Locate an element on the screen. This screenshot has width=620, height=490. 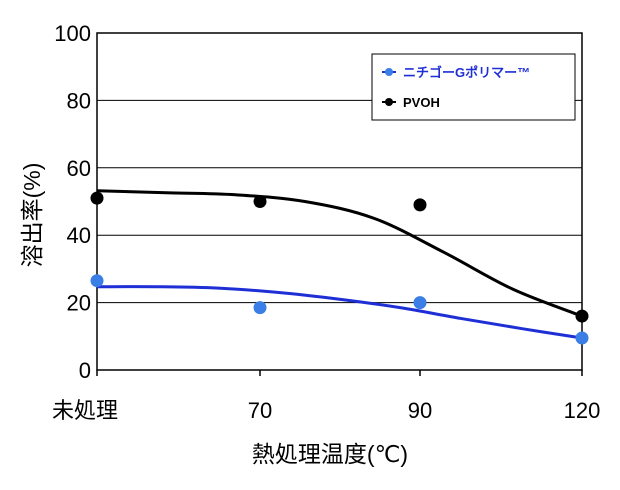
y-tick-label: 40 is located at coordinates (79, 235).